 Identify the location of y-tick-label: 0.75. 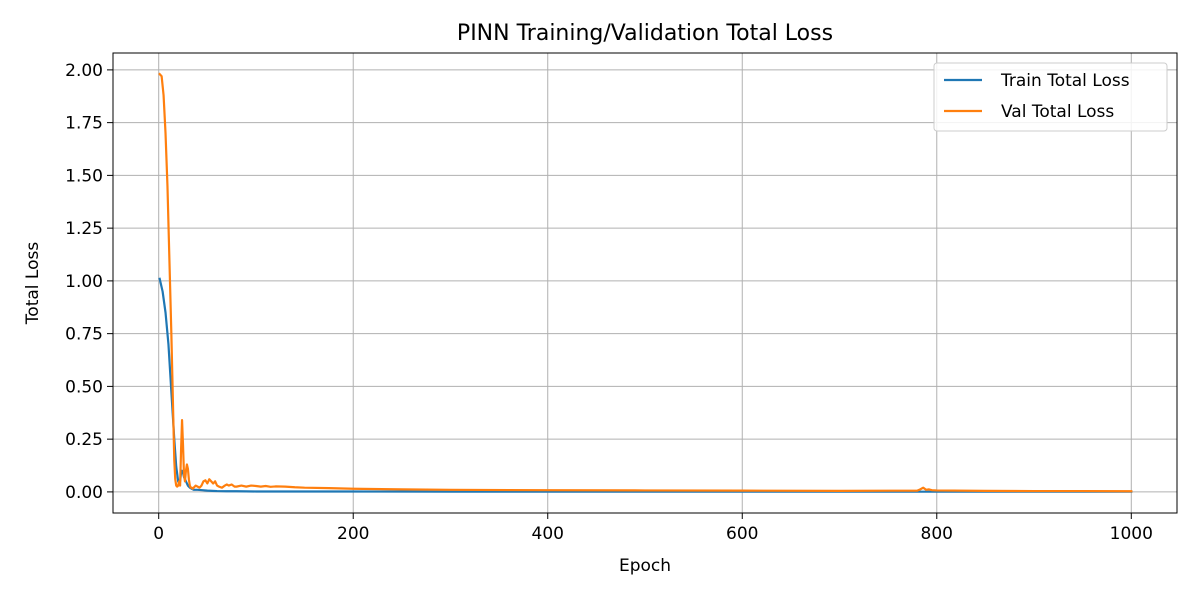
(84, 335).